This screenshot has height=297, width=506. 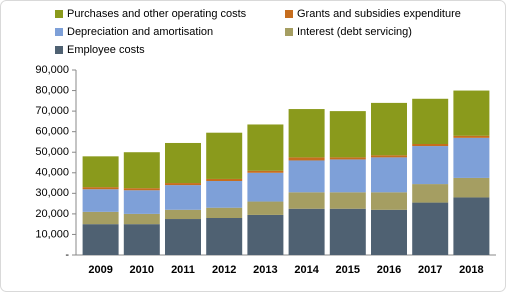 I want to click on x-tick-label: 2018, so click(x=471, y=270).